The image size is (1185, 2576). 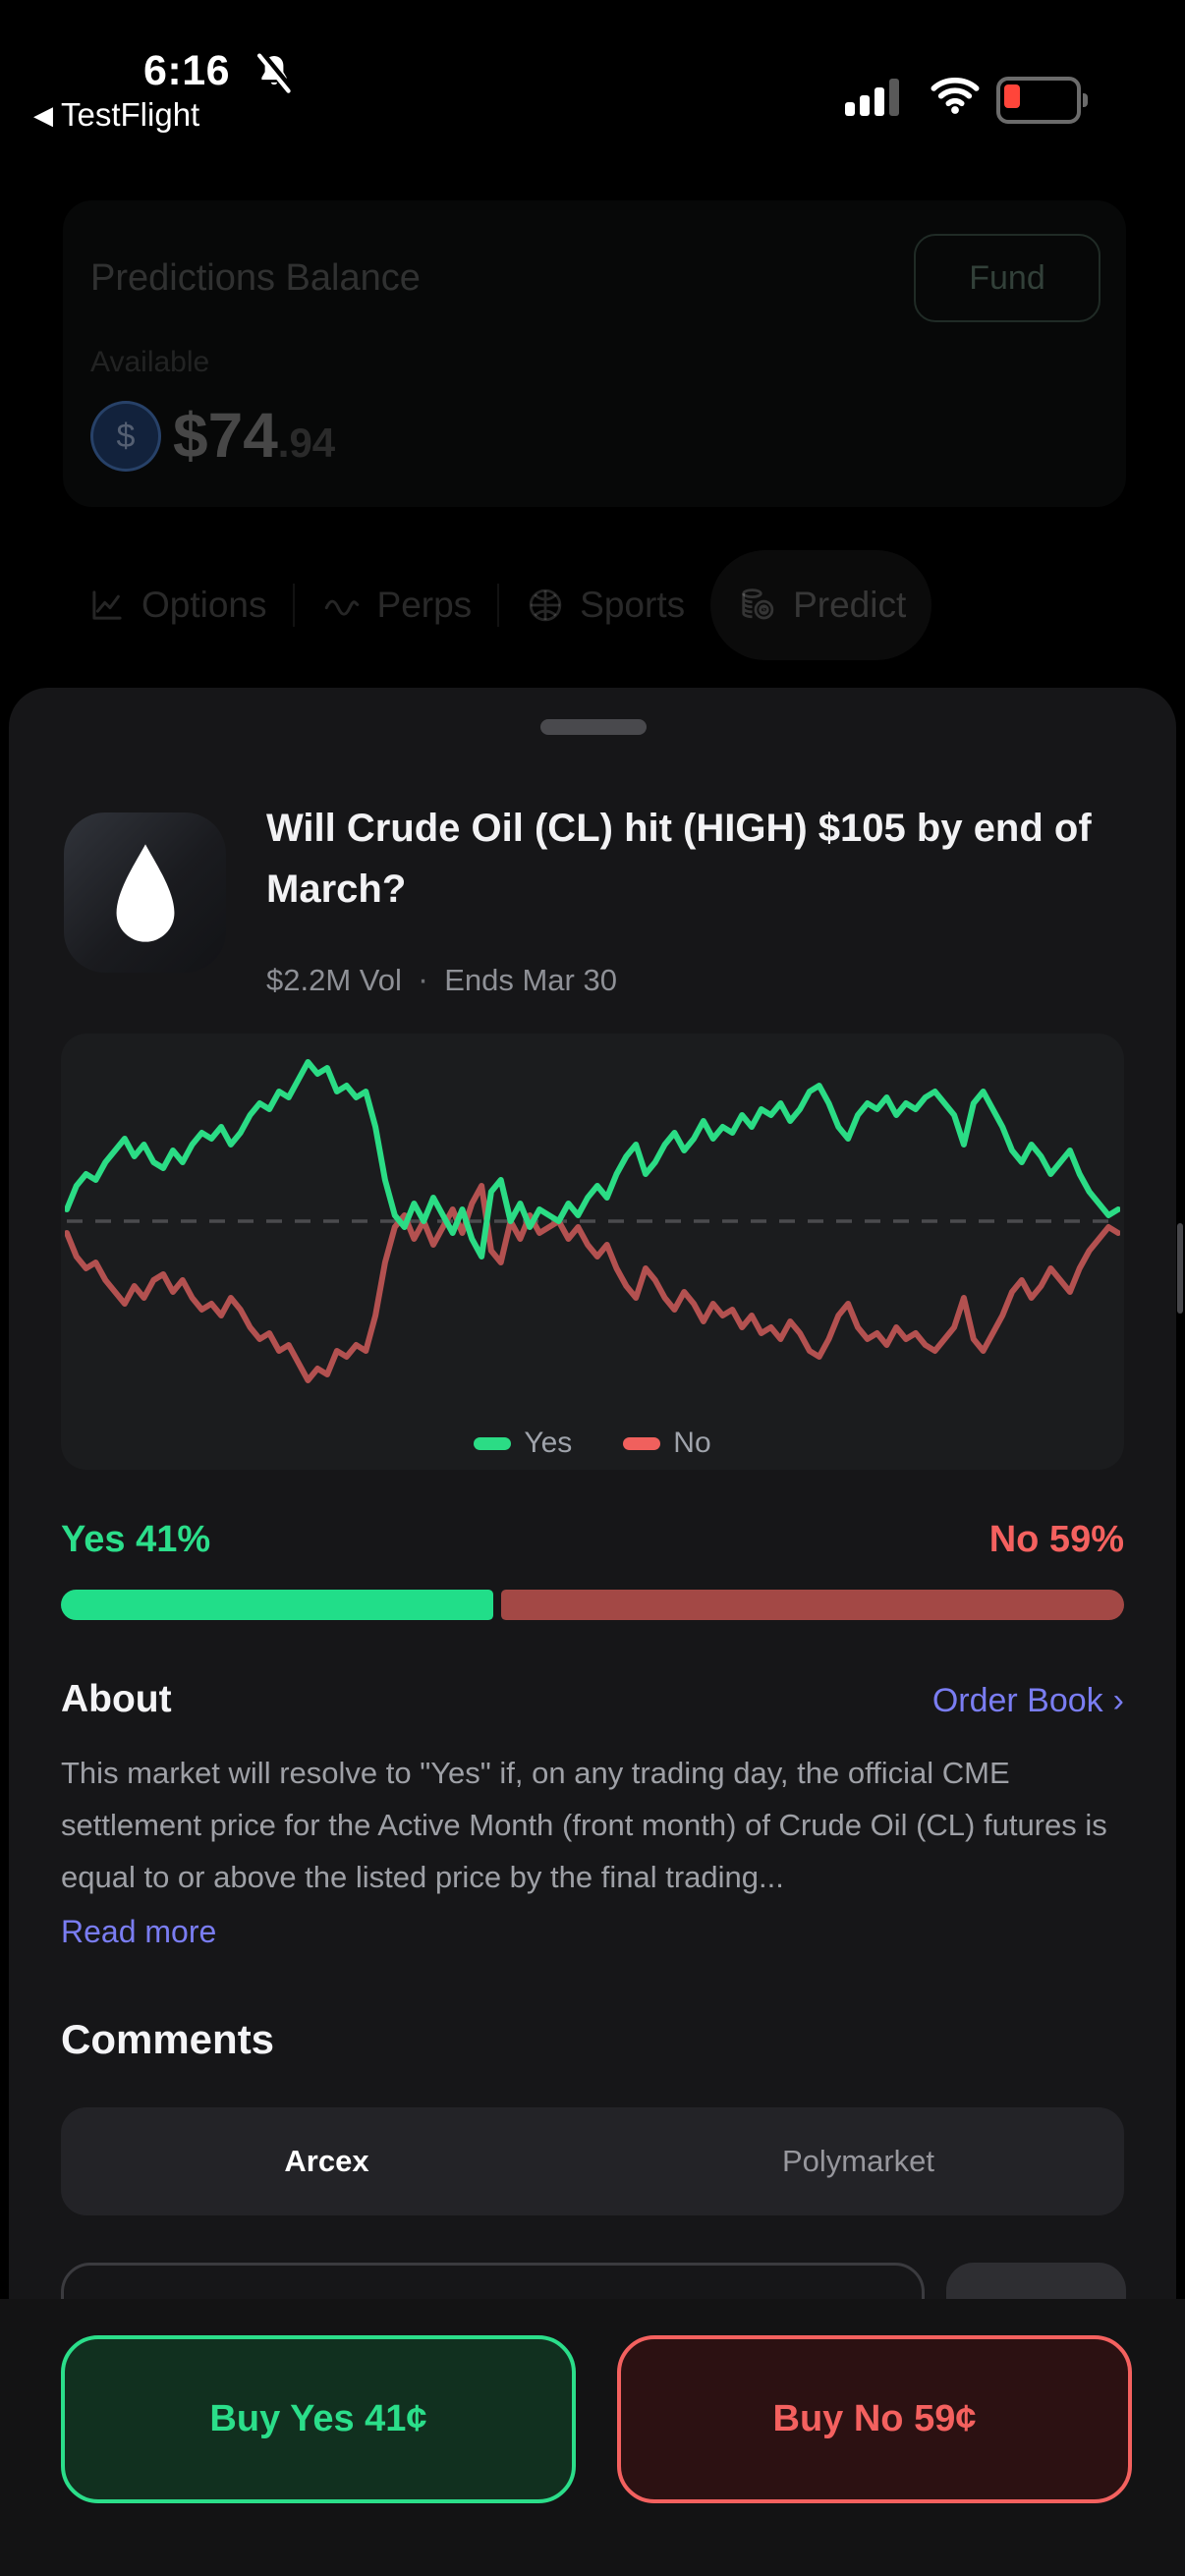 I want to click on buy-action-bar: Buy Yes 41¢ Buy No 59¢, so click(x=592, y=2437).